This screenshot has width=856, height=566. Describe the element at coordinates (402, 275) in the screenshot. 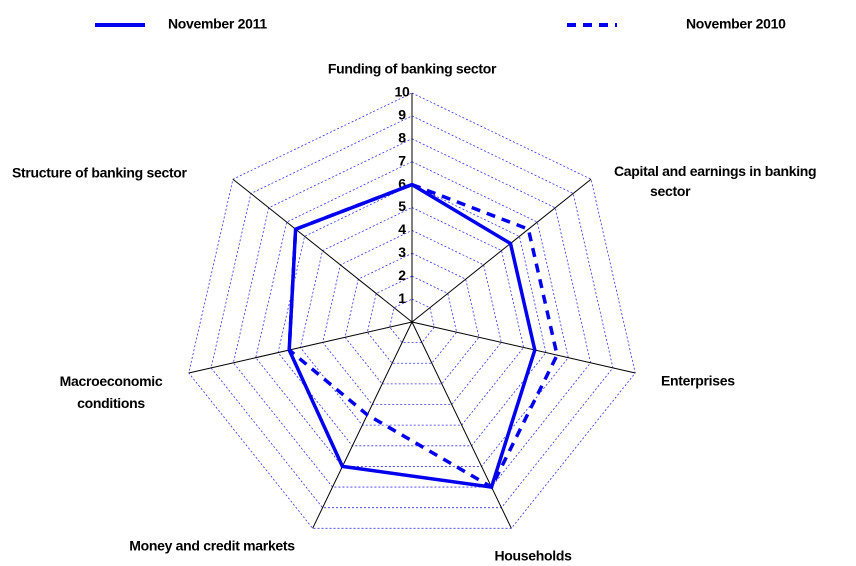

I see `r-tick-label: 2` at that location.